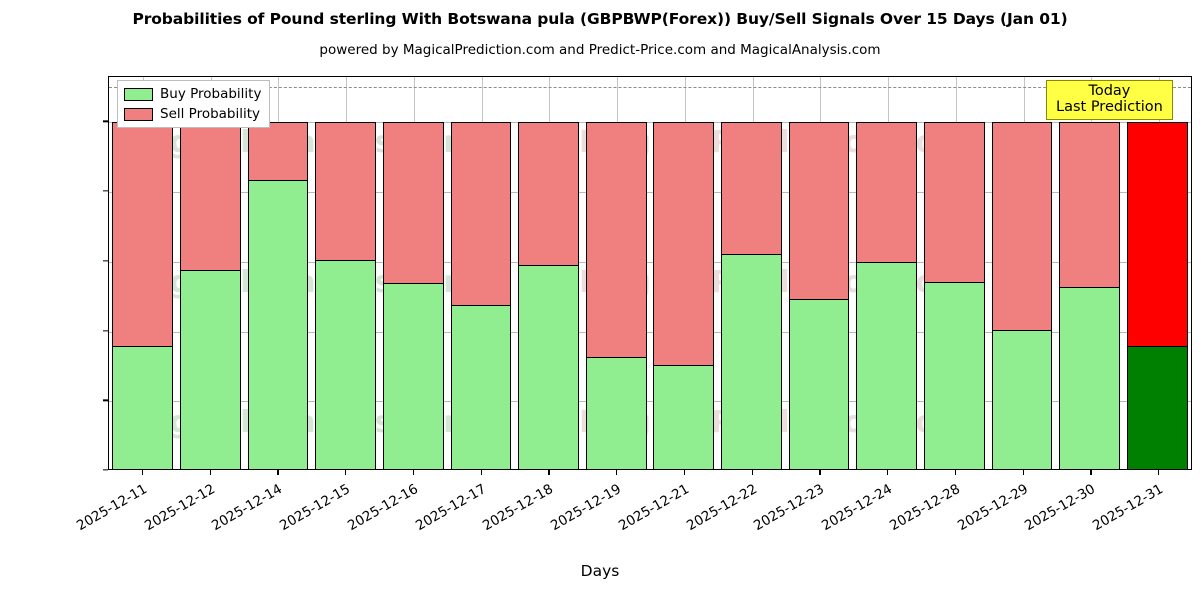 The height and width of the screenshot is (600, 1200). I want to click on legend-swatch-buy-icon, so click(138, 94).